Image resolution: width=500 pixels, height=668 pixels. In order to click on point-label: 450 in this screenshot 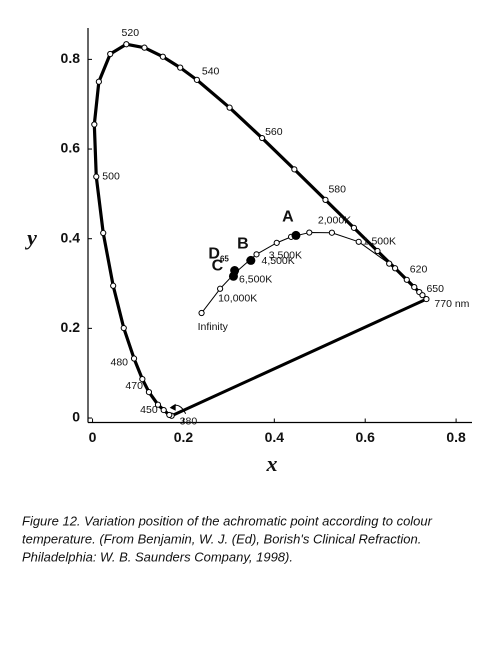, I will do `click(149, 410)`.